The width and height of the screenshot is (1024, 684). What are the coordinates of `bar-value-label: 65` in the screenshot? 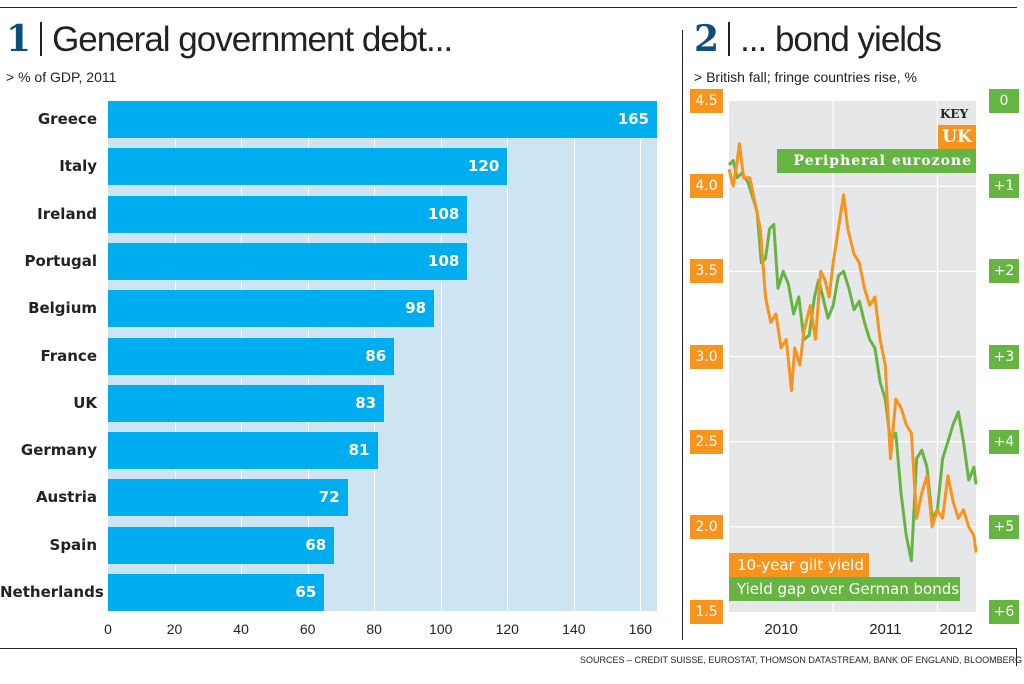 It's located at (306, 592).